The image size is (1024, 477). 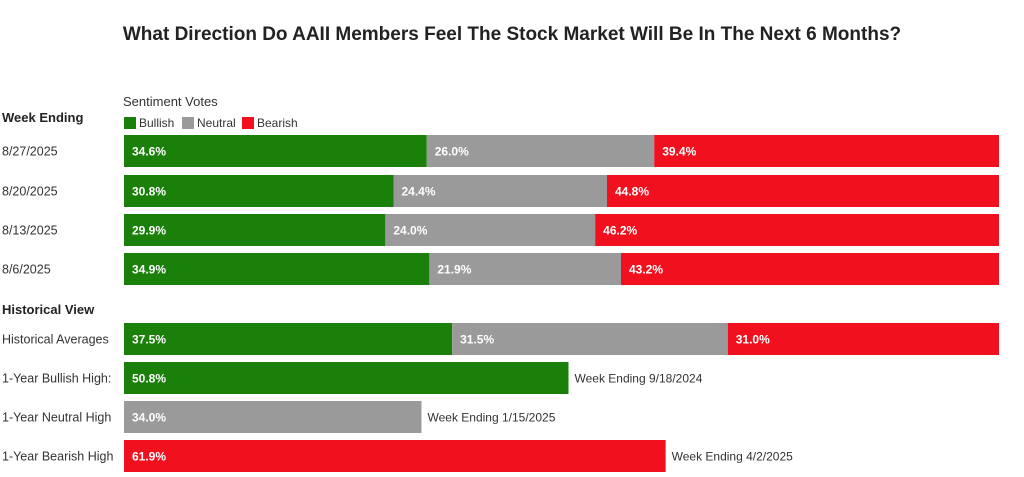 What do you see at coordinates (679, 152) in the screenshot?
I see `data-label: 39.4%` at bounding box center [679, 152].